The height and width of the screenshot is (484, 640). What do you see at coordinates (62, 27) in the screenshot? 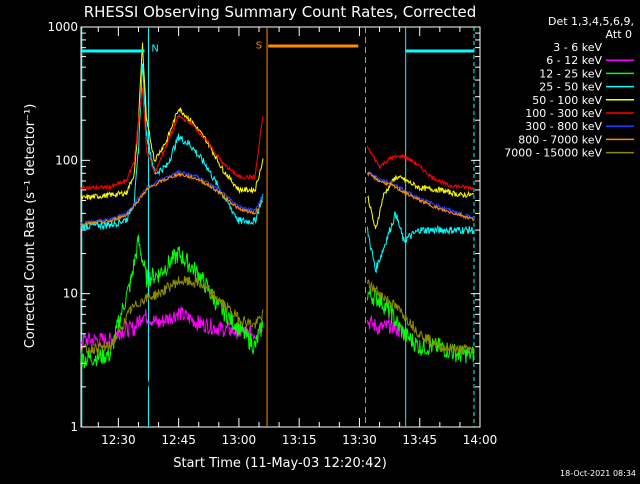
I see `y-tick-label: 1000` at bounding box center [62, 27].